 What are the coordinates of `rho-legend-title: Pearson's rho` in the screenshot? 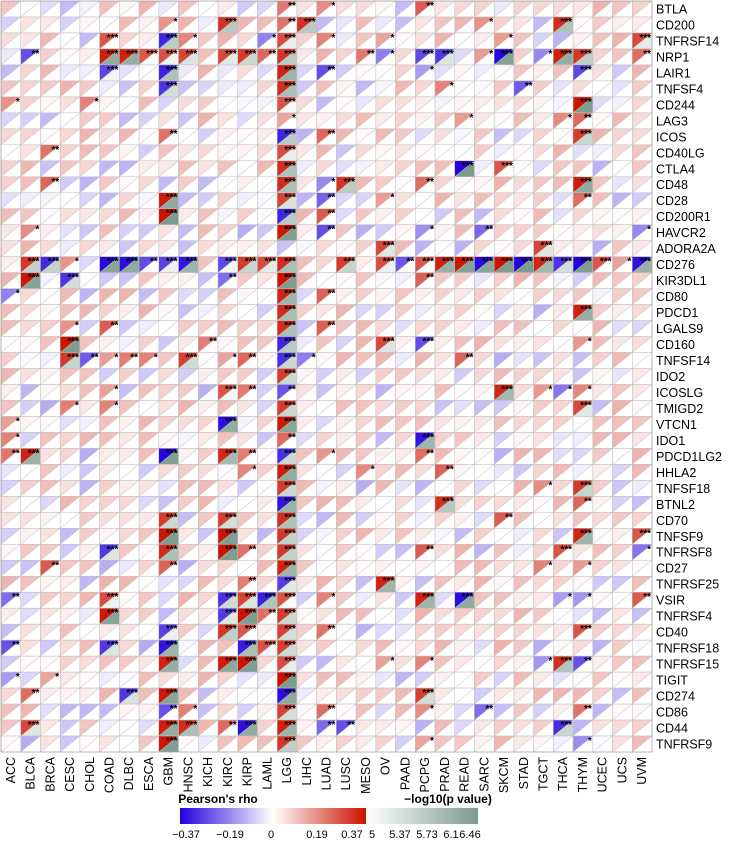 It's located at (218, 799).